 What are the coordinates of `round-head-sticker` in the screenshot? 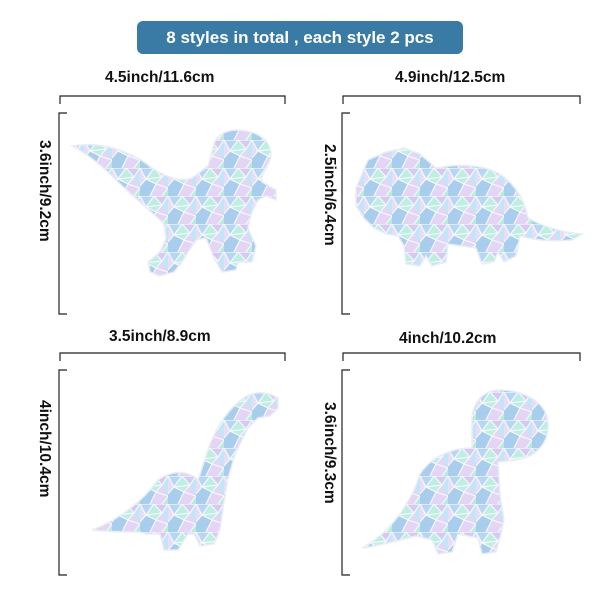 It's located at (455, 472).